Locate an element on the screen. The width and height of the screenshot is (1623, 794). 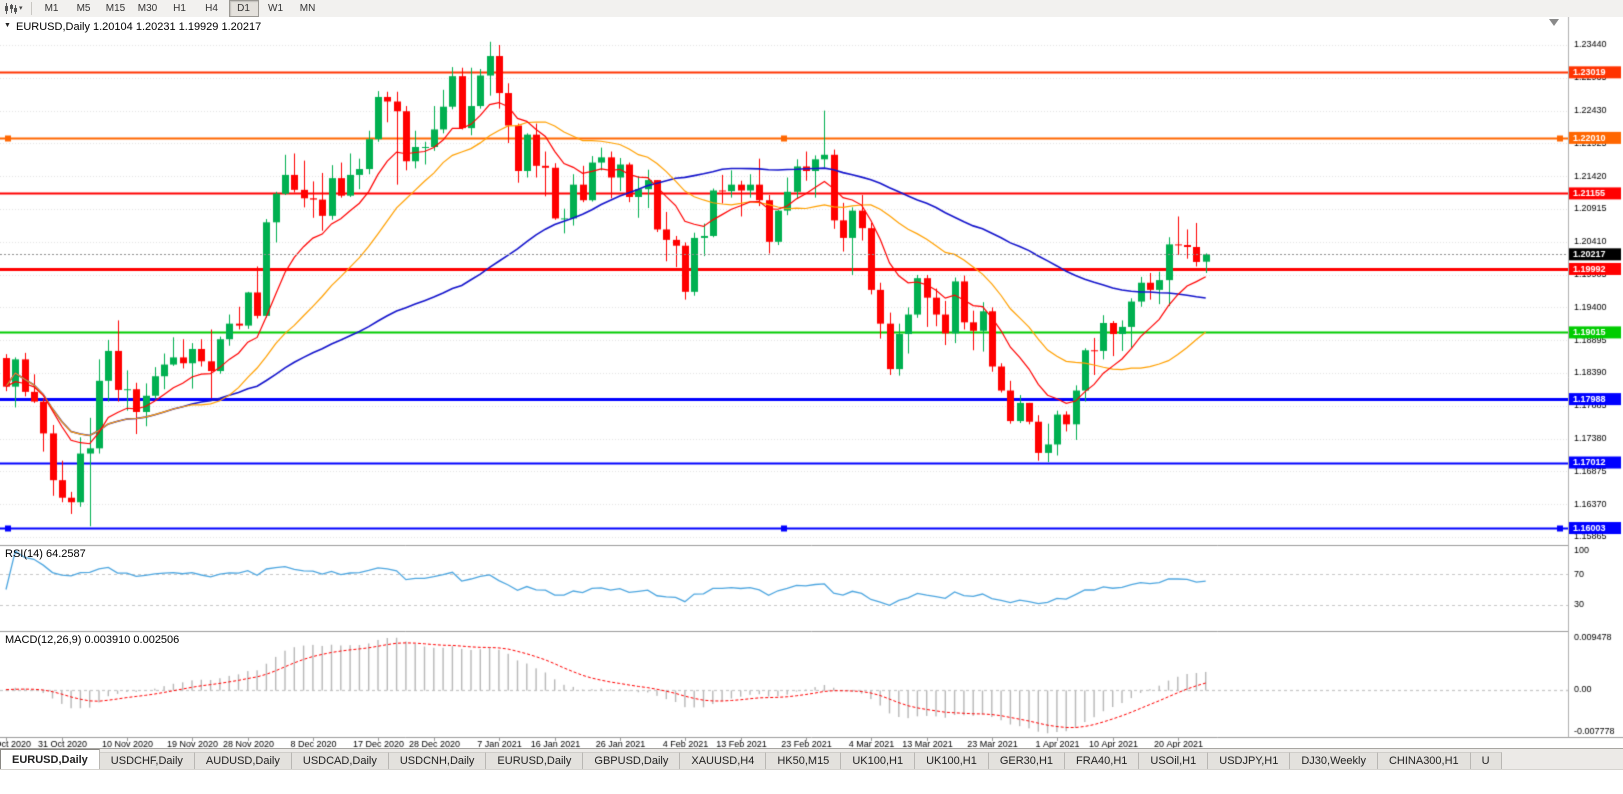
chart-tab-audusd-daily: AUDUSD,Daily is located at coordinates (243, 761).